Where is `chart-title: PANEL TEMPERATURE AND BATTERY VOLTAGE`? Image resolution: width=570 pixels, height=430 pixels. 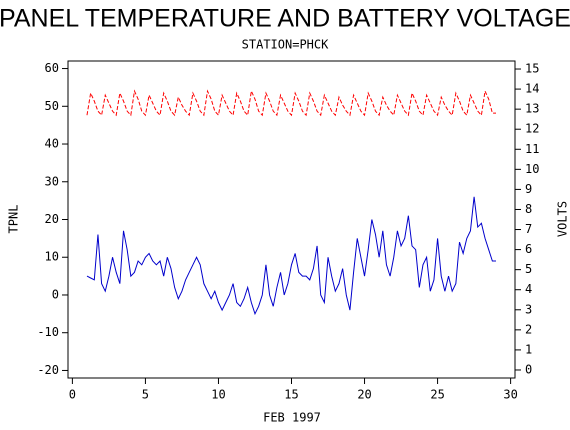 chart-title: PANEL TEMPERATURE AND BATTERY VOLTAGE is located at coordinates (285, 19).